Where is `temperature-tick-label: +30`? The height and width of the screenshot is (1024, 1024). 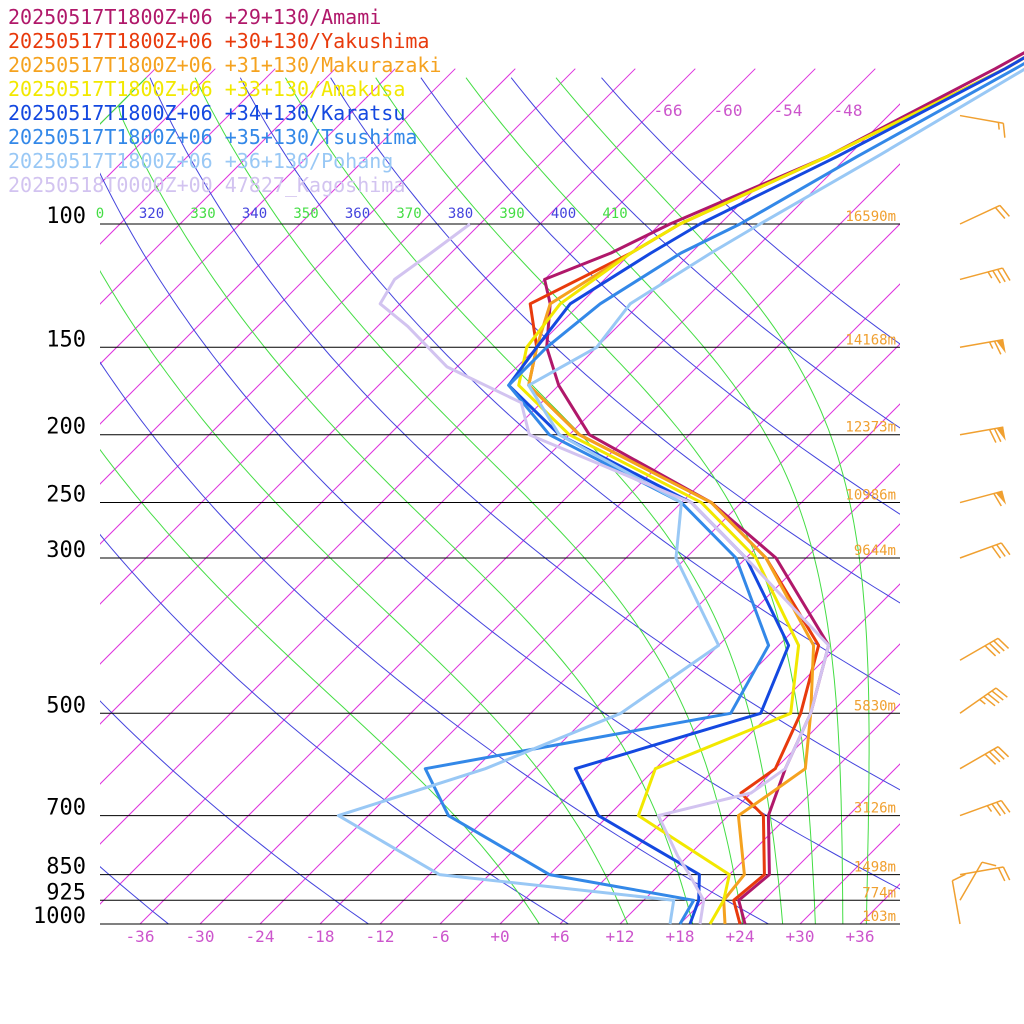
temperature-tick-label: +30 is located at coordinates (800, 936).